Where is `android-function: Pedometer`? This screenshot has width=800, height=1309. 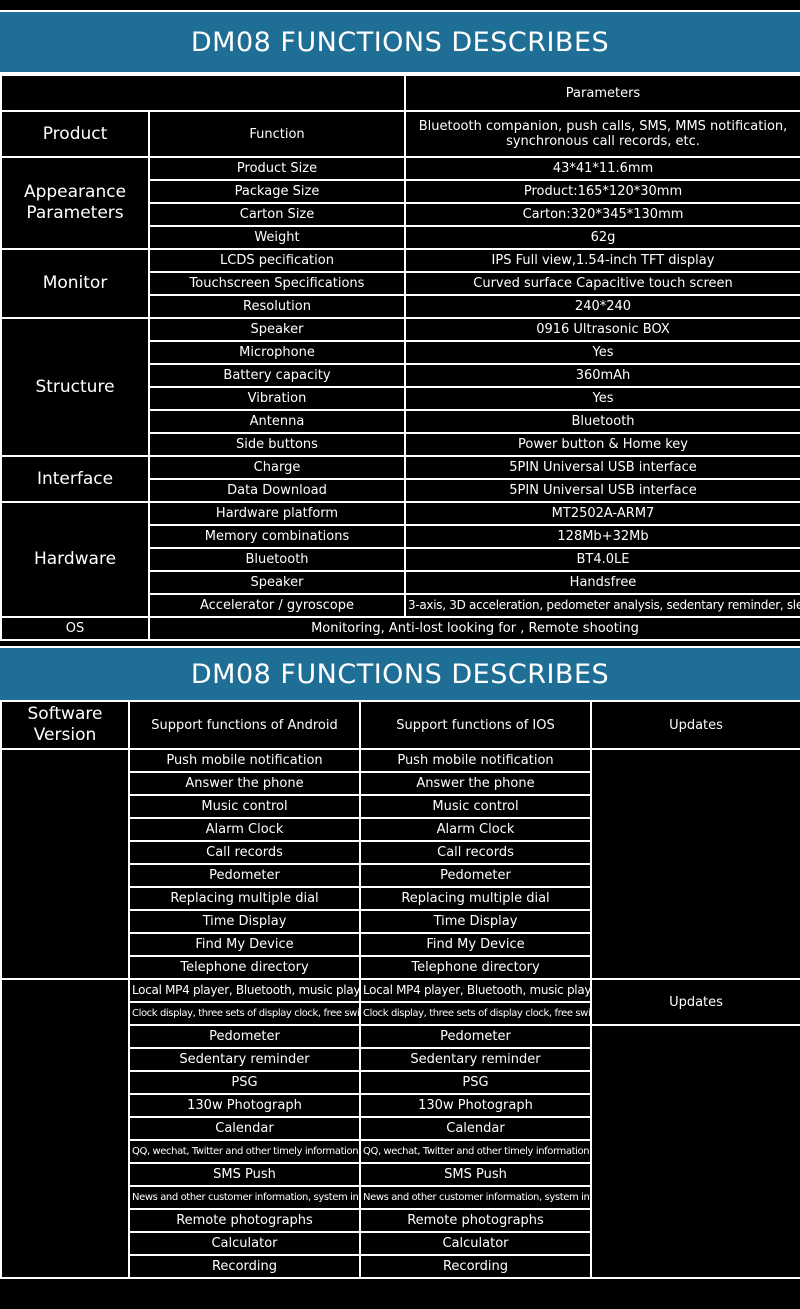 android-function: Pedometer is located at coordinates (244, 1036).